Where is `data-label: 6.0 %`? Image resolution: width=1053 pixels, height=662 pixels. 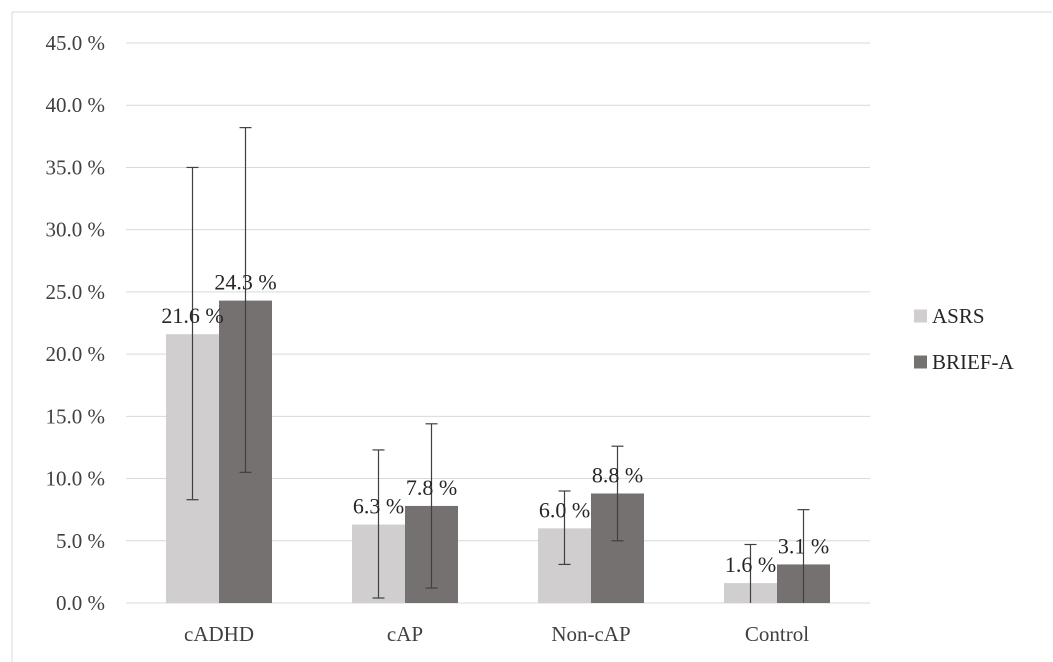
data-label: 6.0 % is located at coordinates (564, 509).